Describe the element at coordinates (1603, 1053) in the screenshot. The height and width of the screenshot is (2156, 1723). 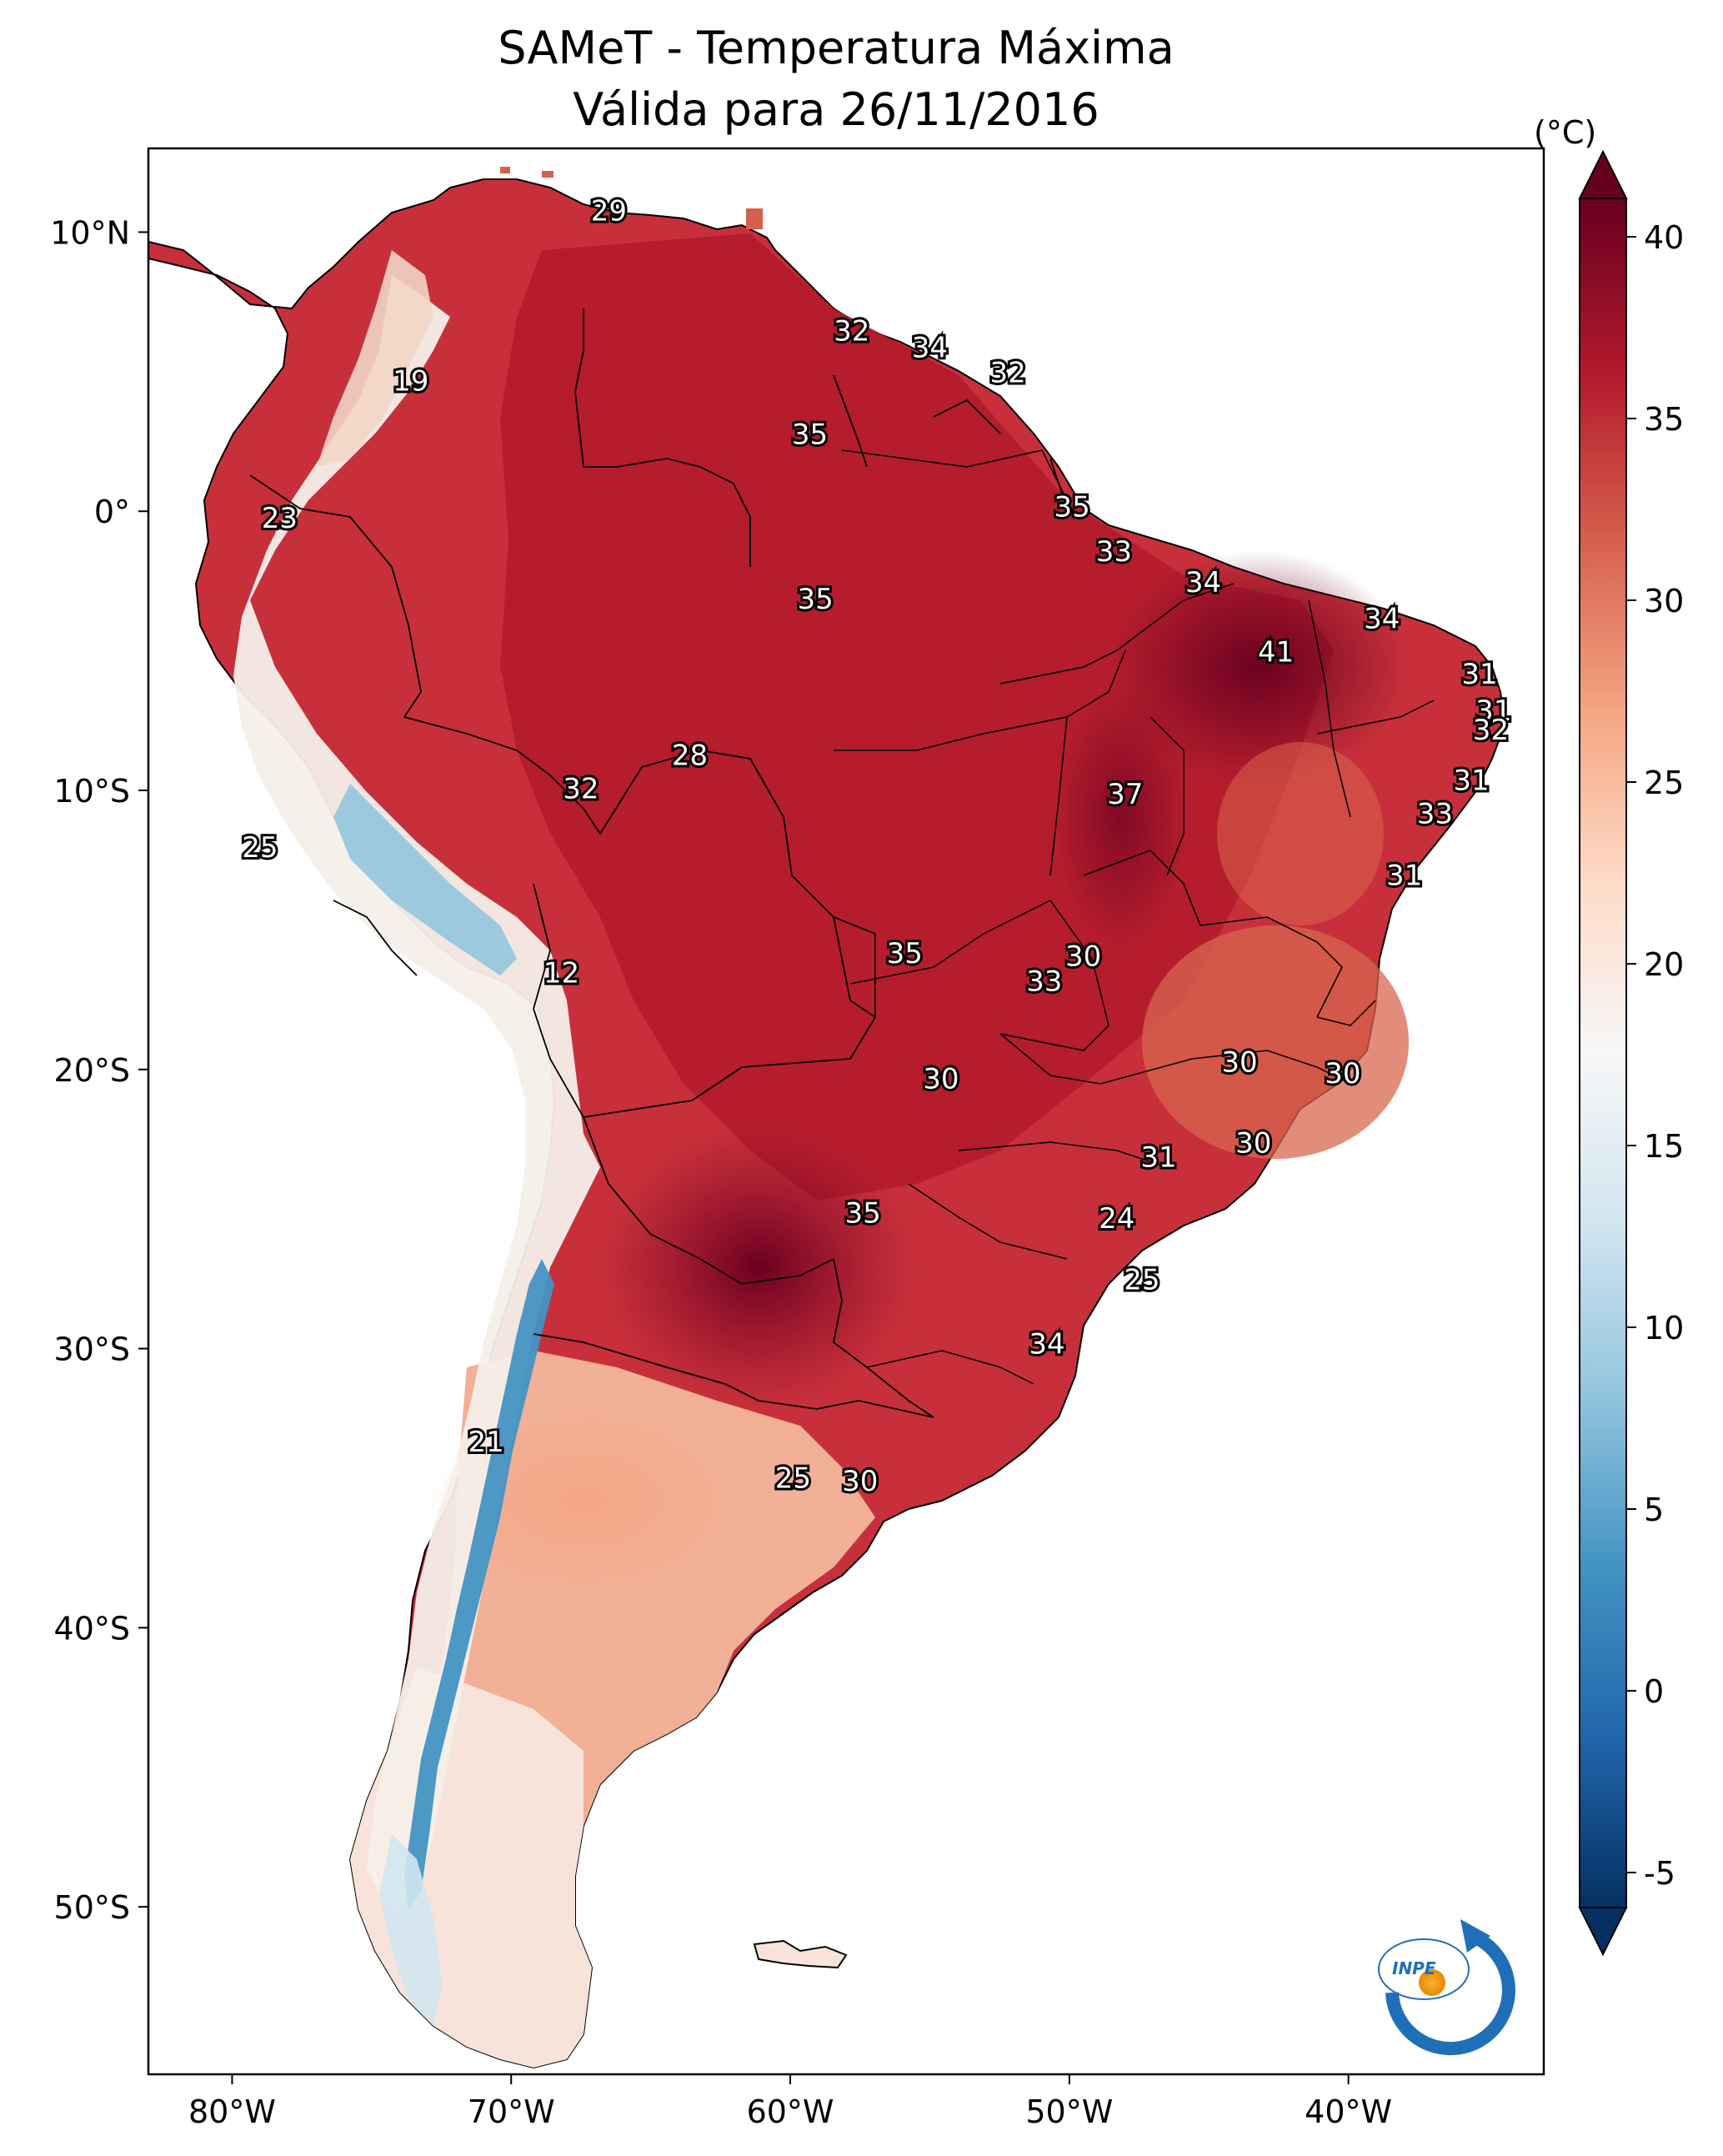
I see `colorbar-scale` at that location.